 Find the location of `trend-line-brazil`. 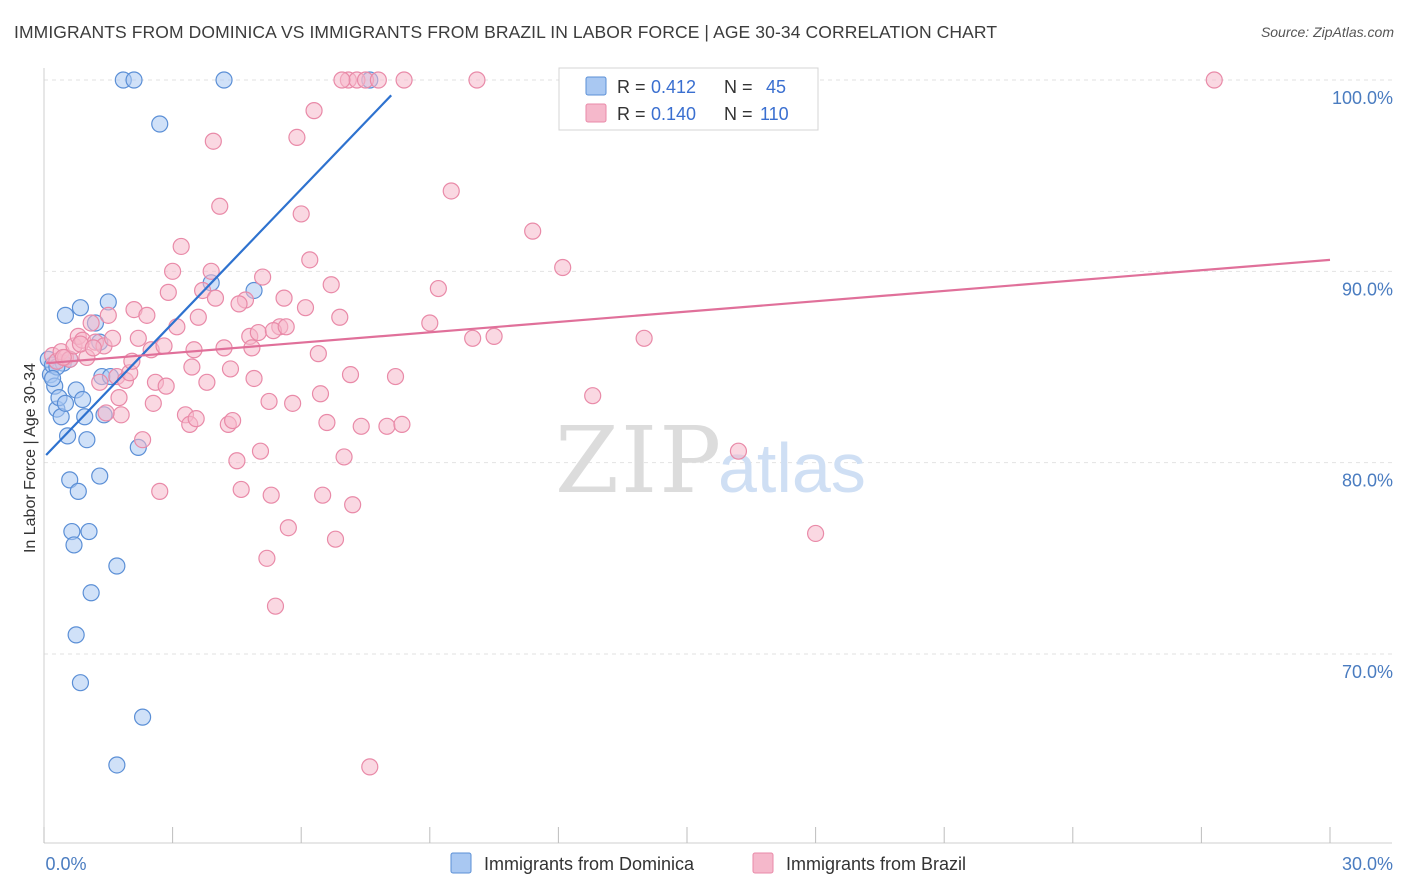

trend-line-brazil is located at coordinates (688, 311).